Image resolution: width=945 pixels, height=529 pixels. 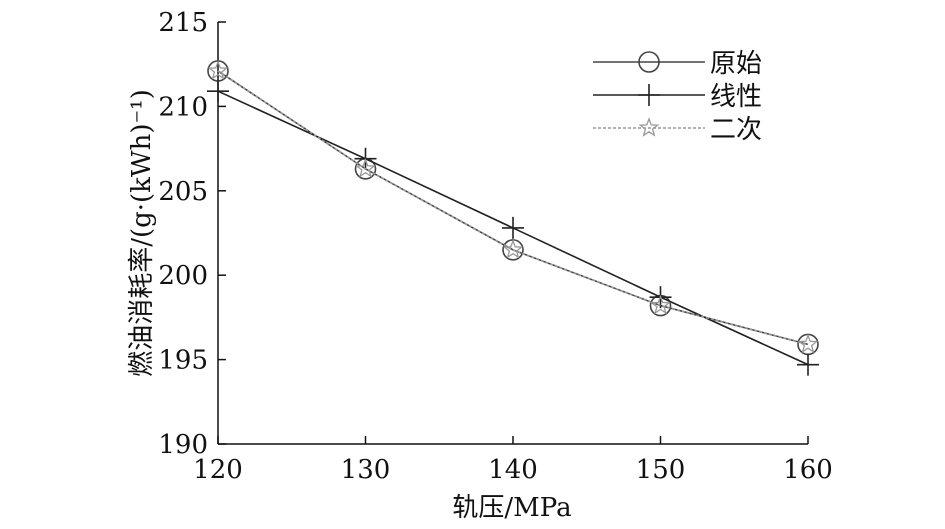 What do you see at coordinates (511, 508) in the screenshot?
I see `x-axis-title: 轨压/MPa` at bounding box center [511, 508].